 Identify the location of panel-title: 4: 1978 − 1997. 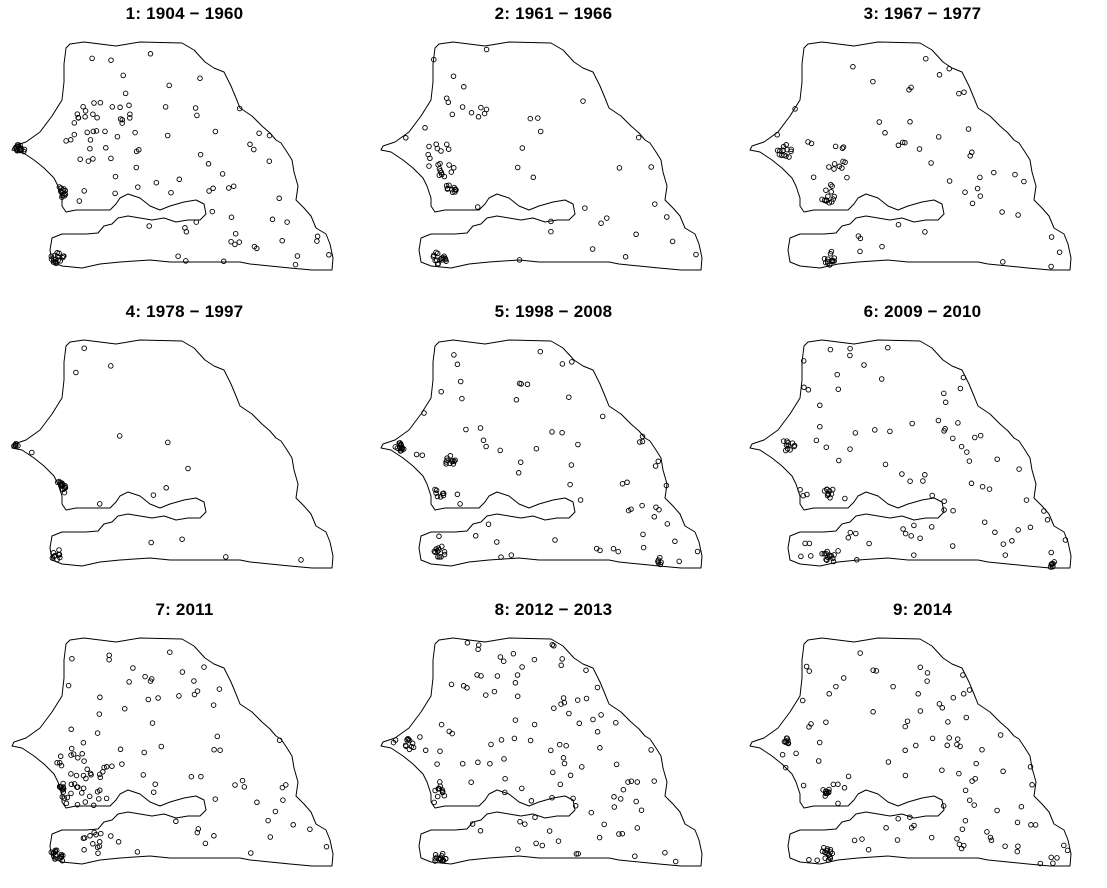
(184, 311).